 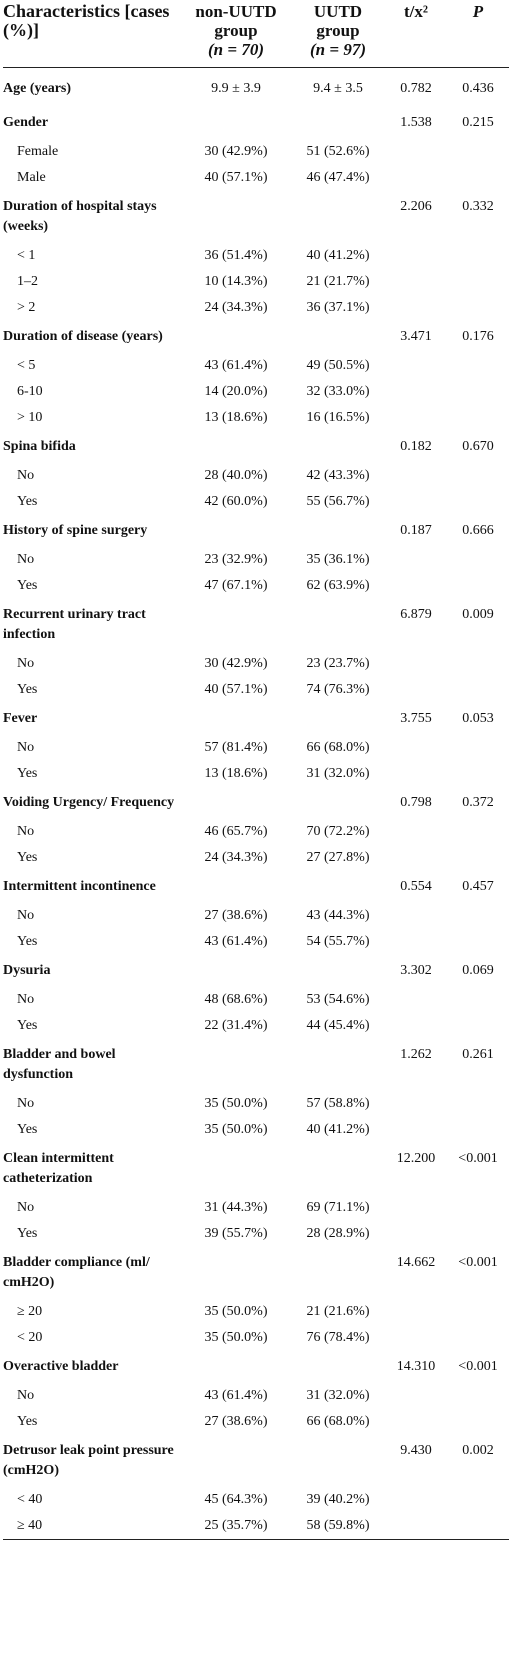 I want to click on table-row: Gender 1.538 0.215, so click(x=256, y=123).